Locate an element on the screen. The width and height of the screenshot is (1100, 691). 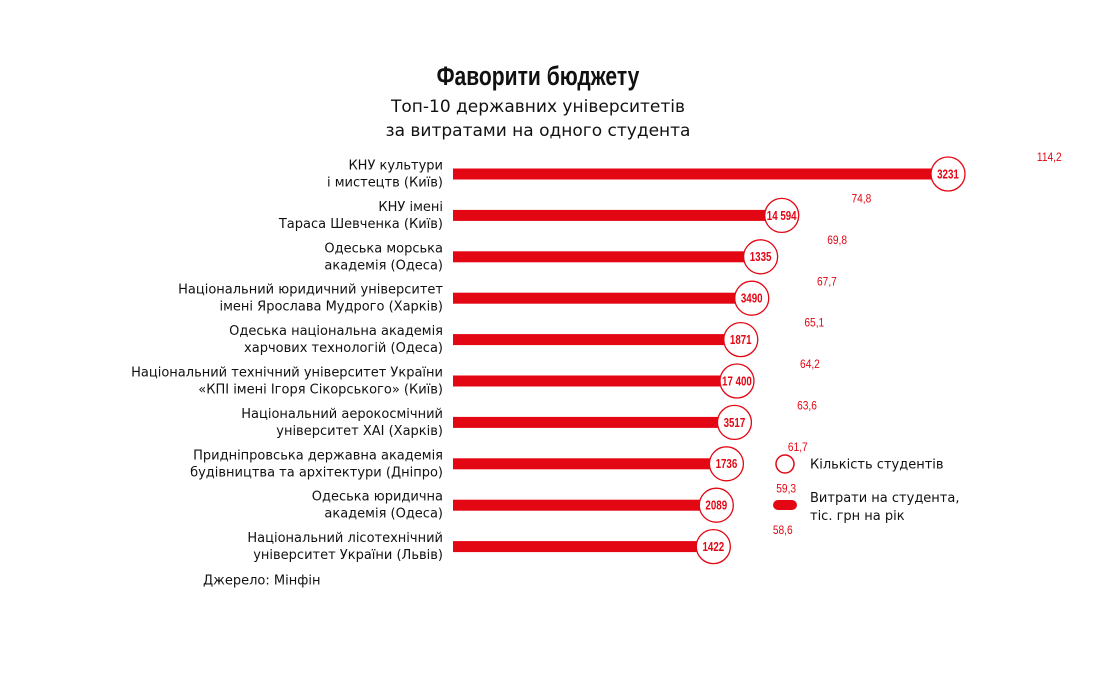
data-label: 2089 is located at coordinates (716, 506).